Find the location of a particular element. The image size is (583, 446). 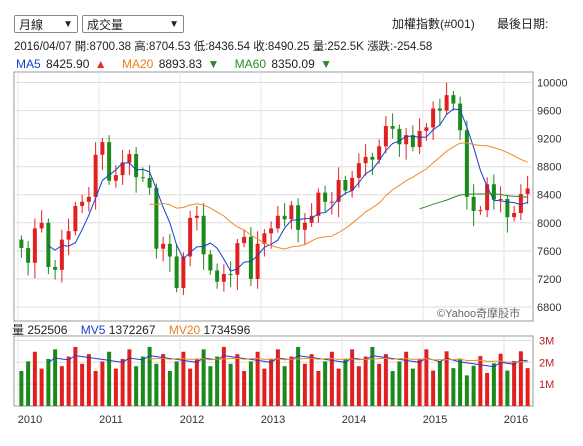

ma5-direction-icon: ▲ is located at coordinates (100, 64).